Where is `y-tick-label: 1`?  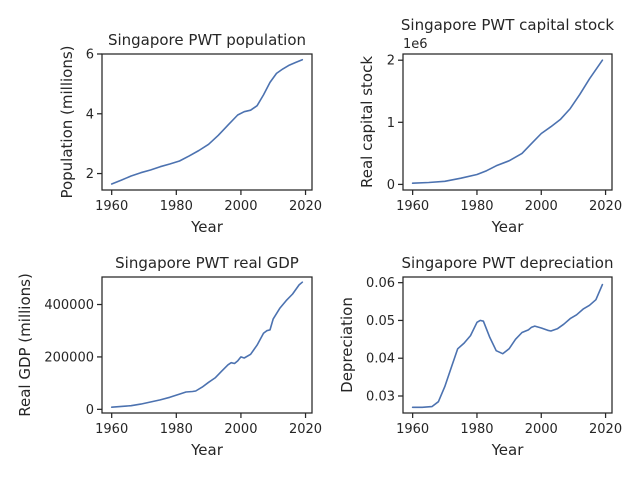 y-tick-label: 1 is located at coordinates (391, 123).